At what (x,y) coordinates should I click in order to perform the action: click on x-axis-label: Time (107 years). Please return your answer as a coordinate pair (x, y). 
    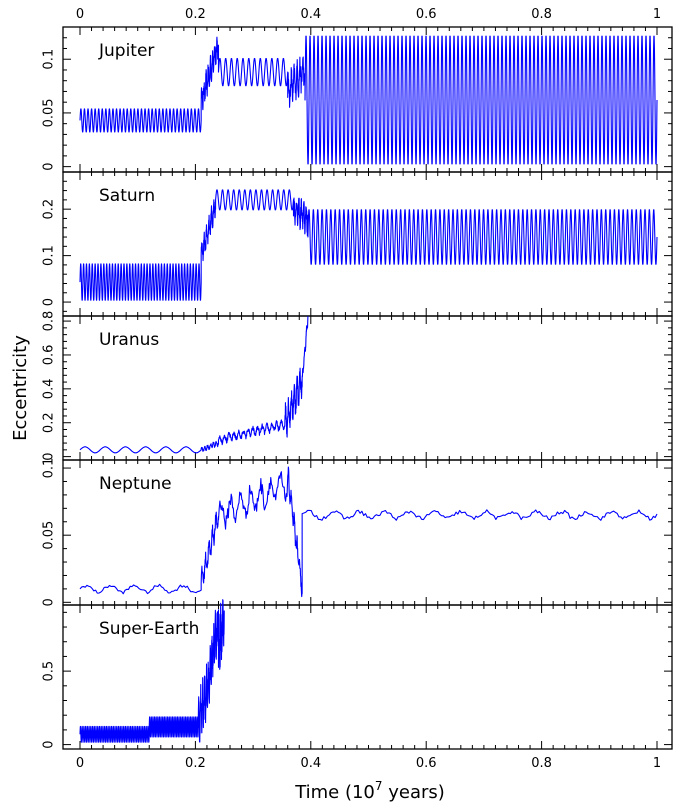
    Looking at the image, I should click on (369, 791).